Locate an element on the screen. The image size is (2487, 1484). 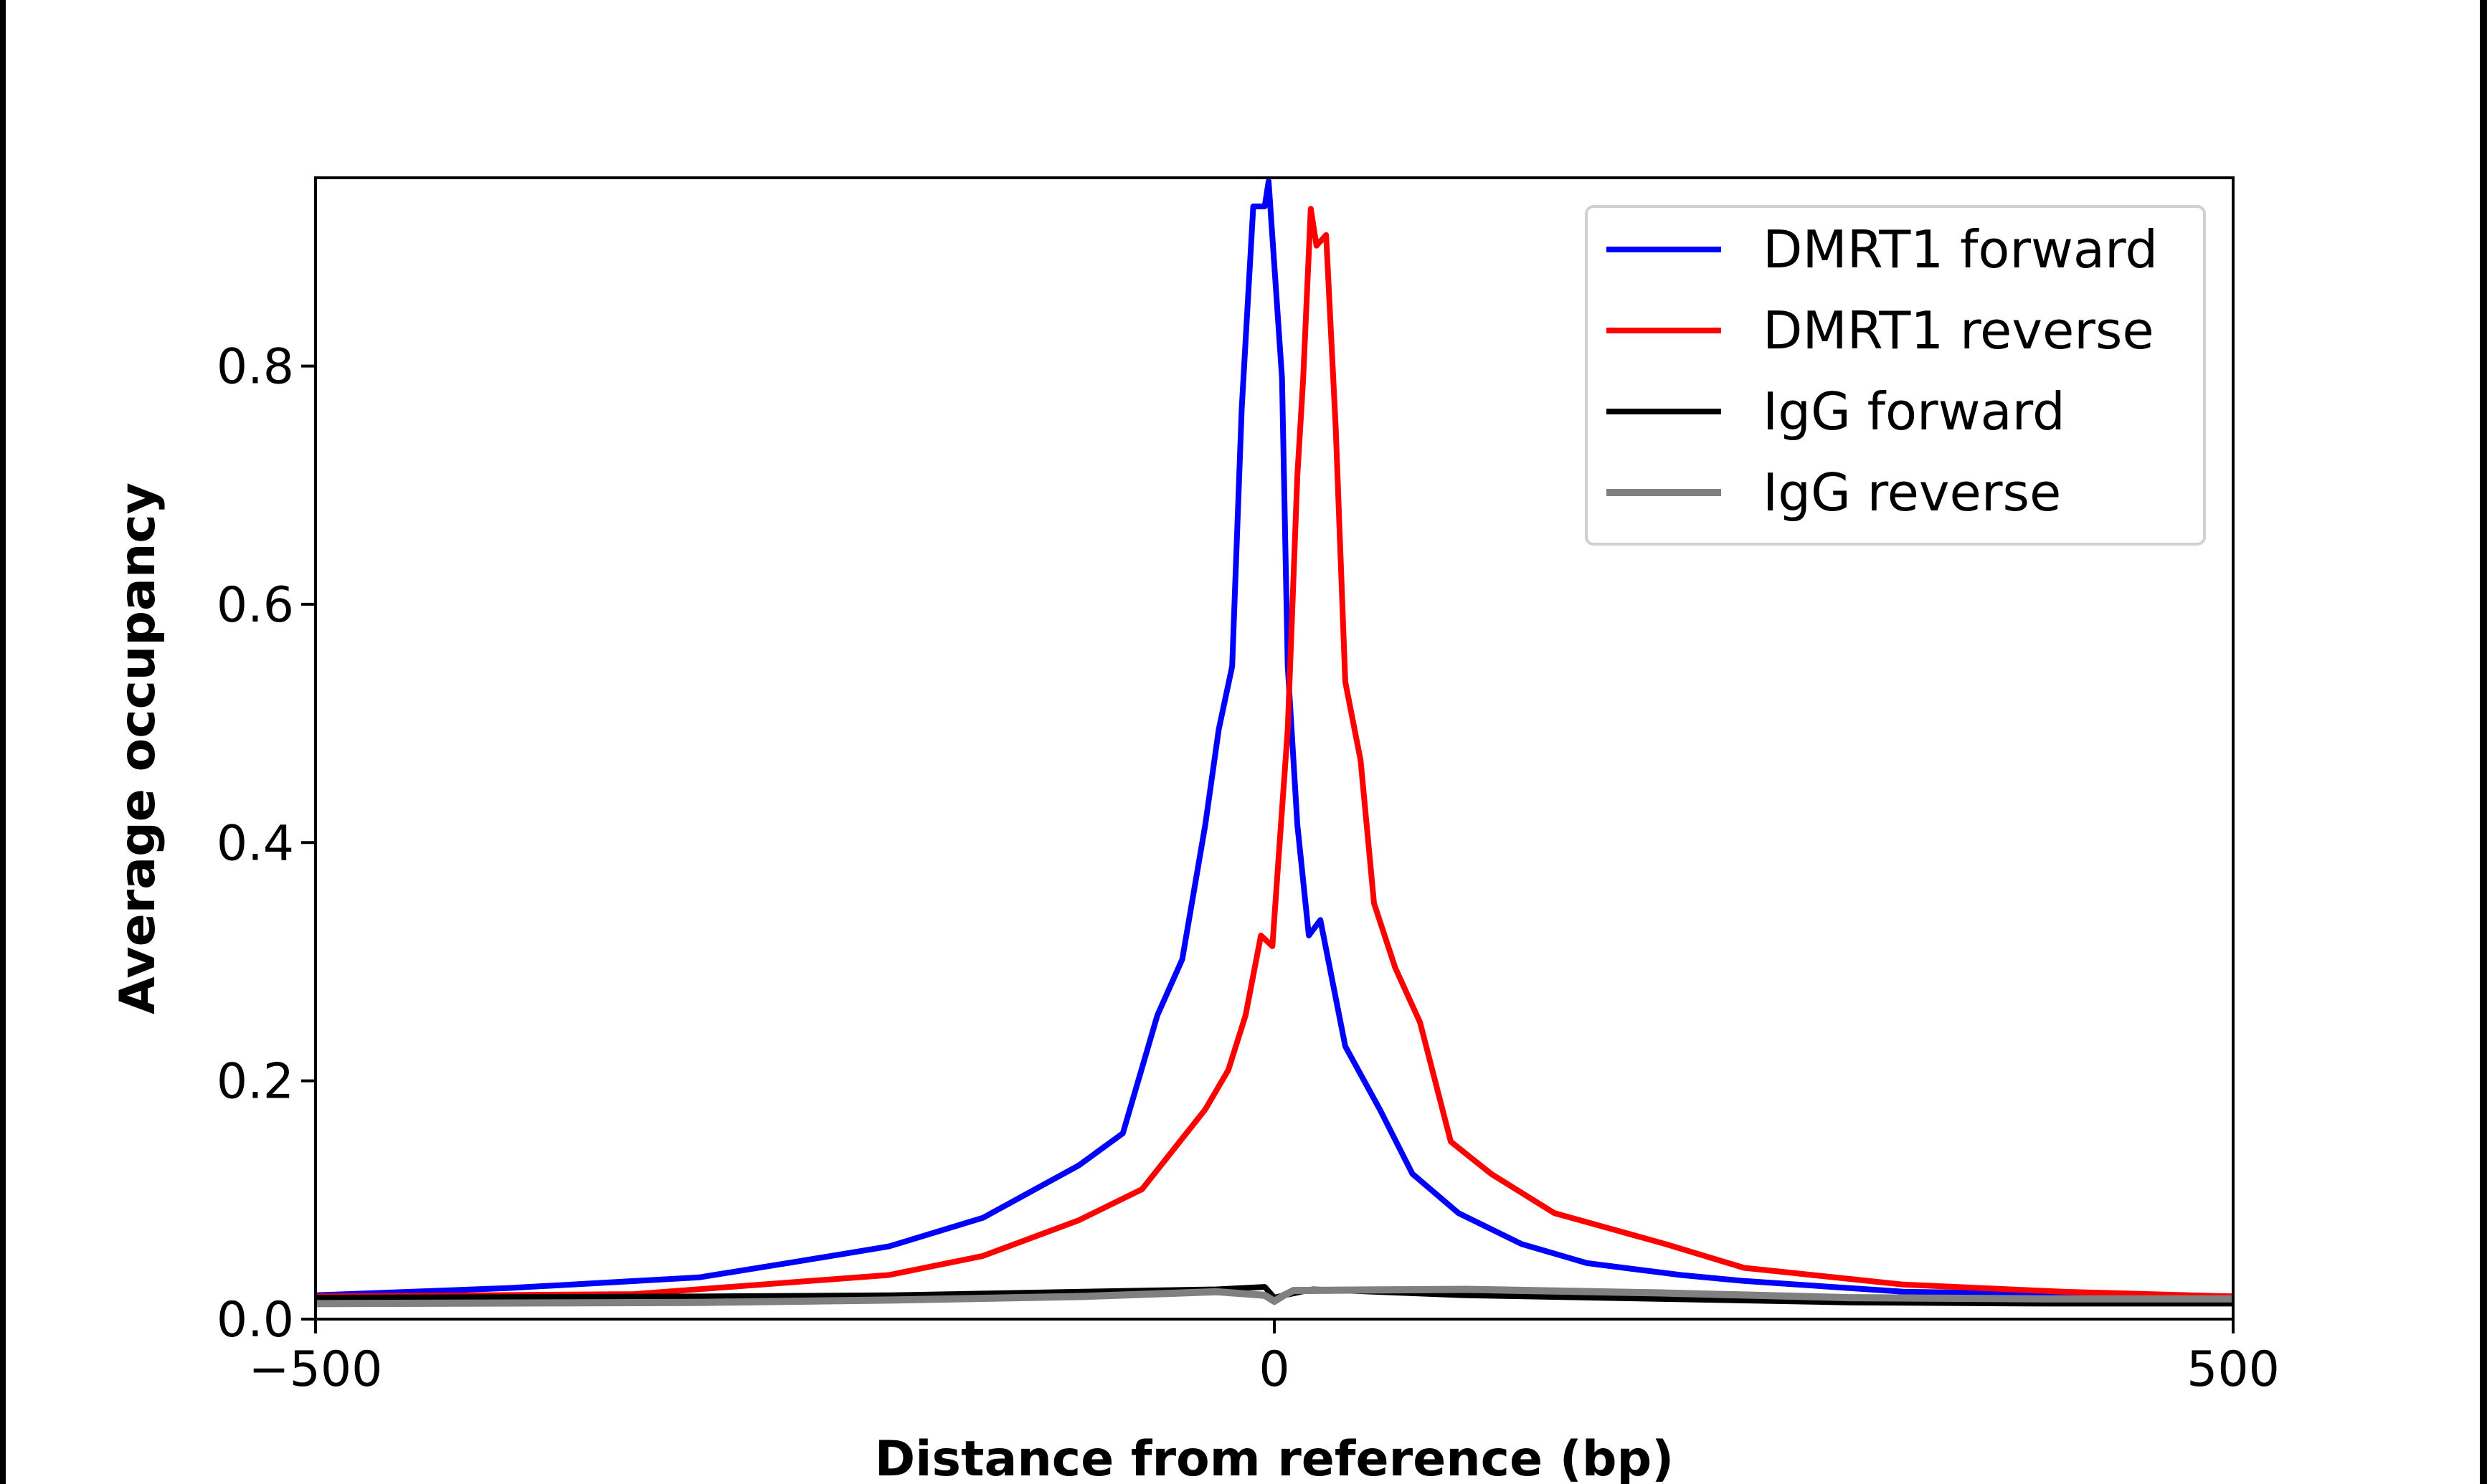
left-border is located at coordinates (3, 742).